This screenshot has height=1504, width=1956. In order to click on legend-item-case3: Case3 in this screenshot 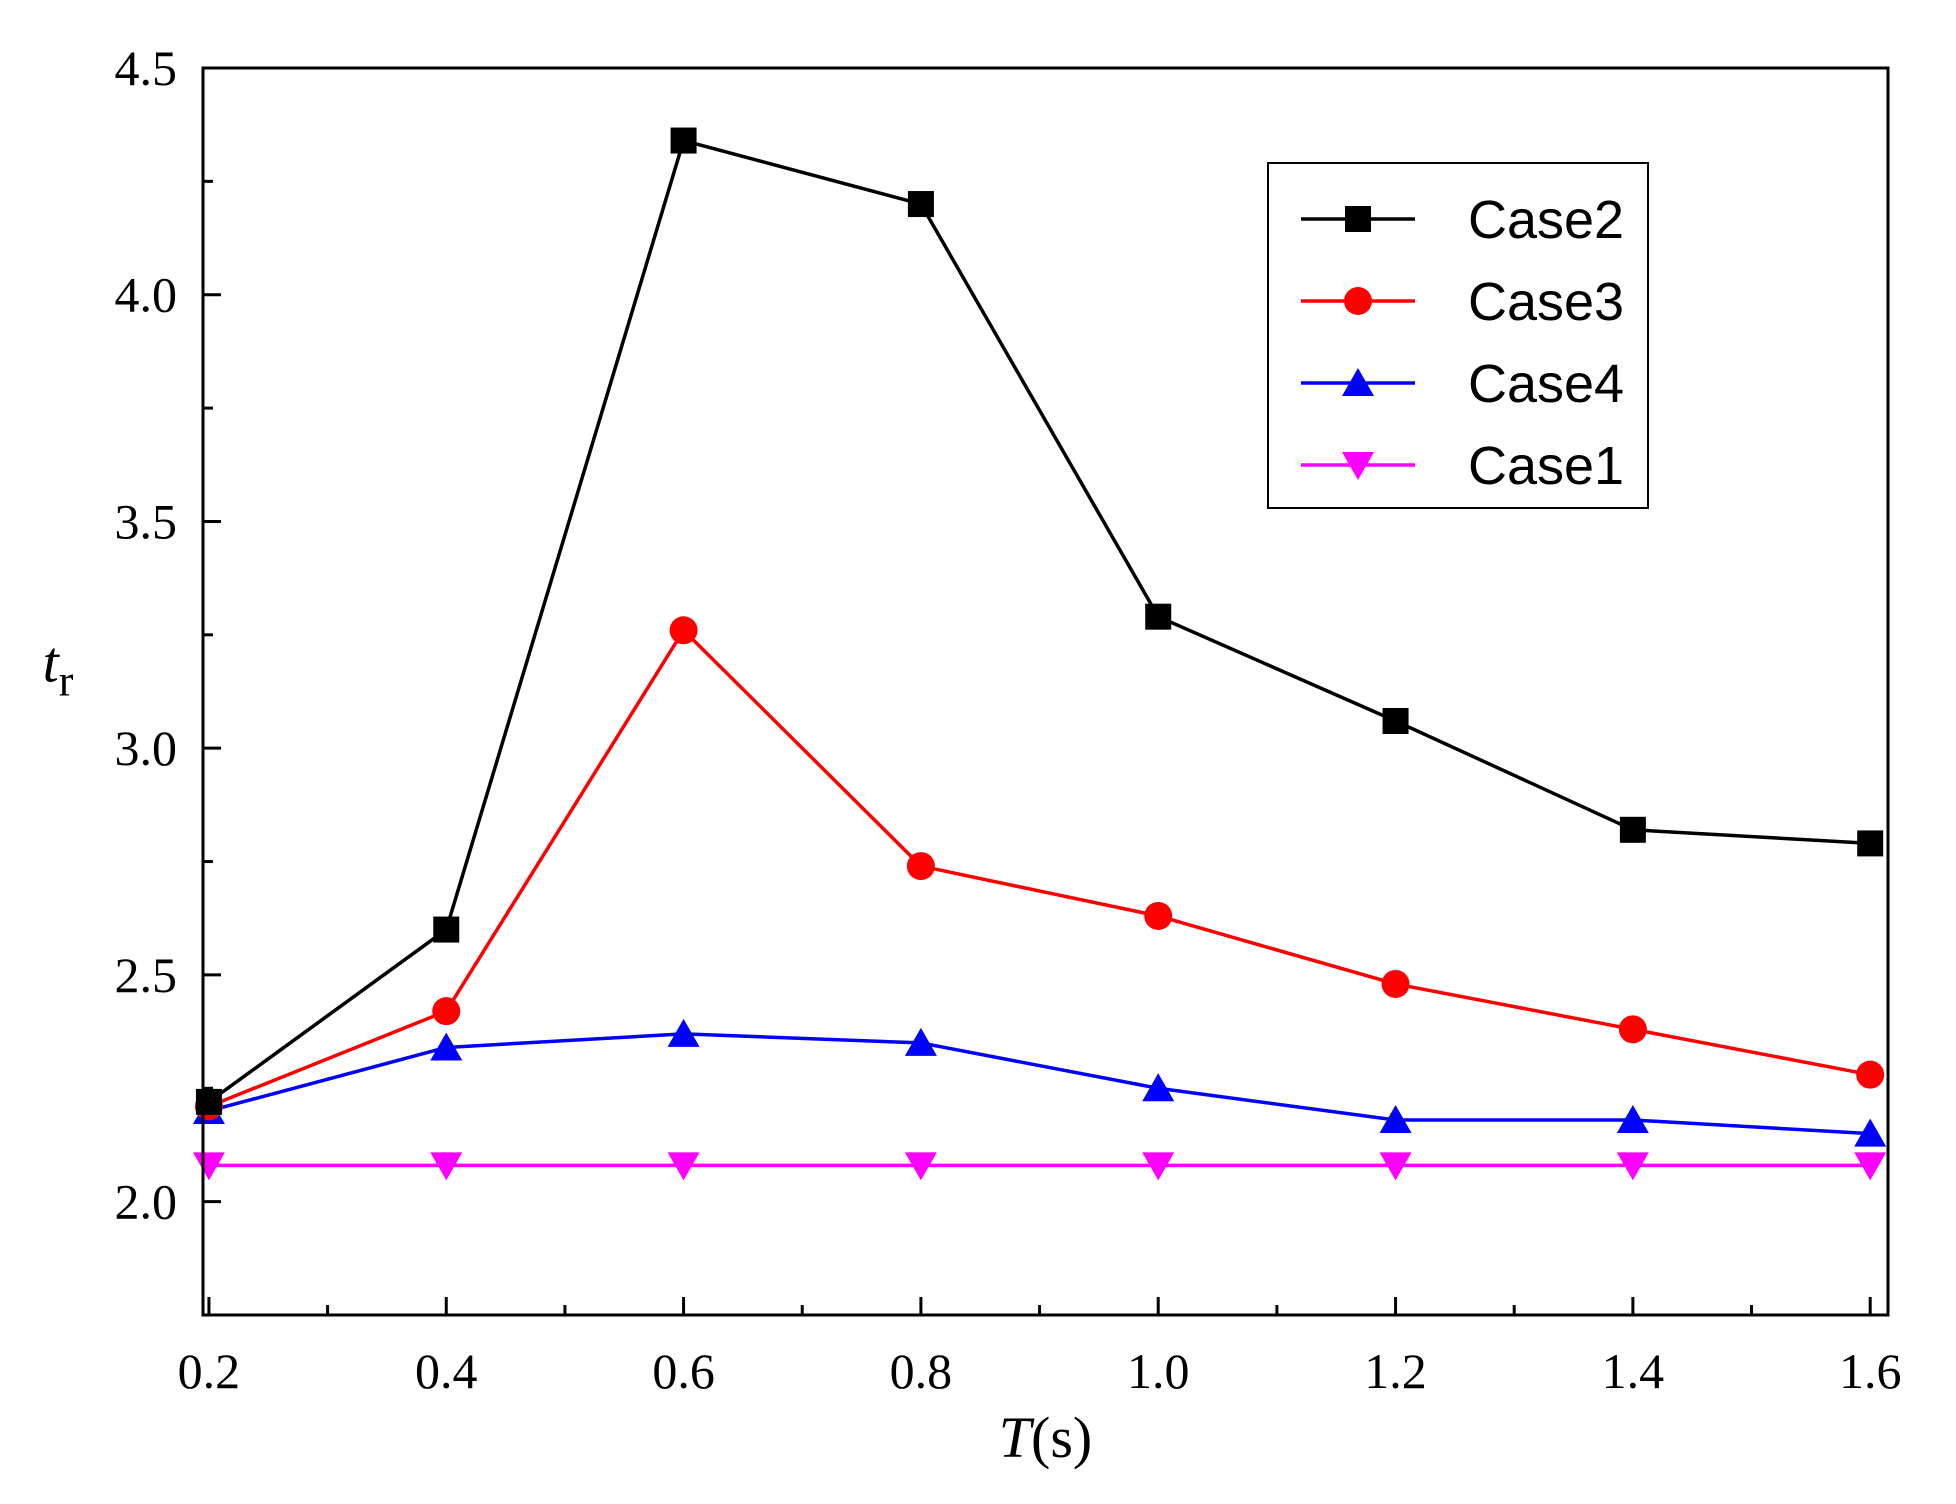, I will do `click(1462, 302)`.